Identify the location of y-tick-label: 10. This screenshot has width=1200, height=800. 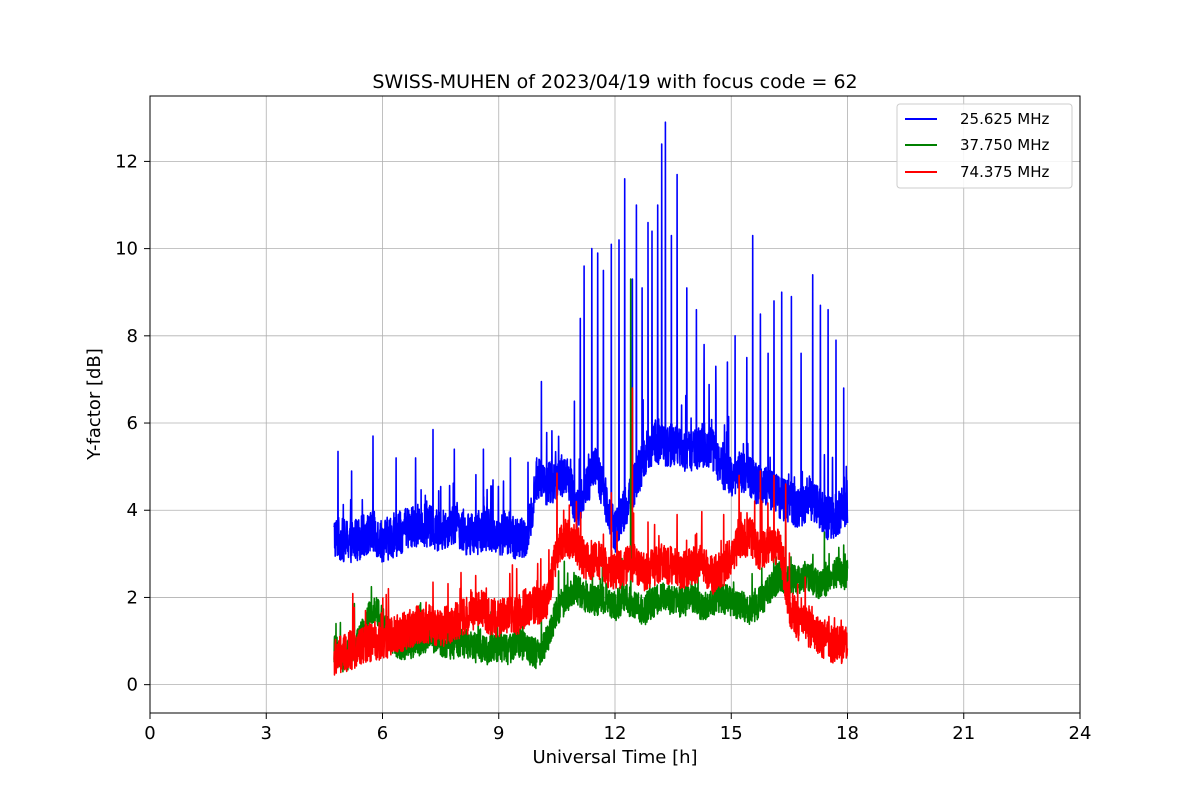
(126, 249).